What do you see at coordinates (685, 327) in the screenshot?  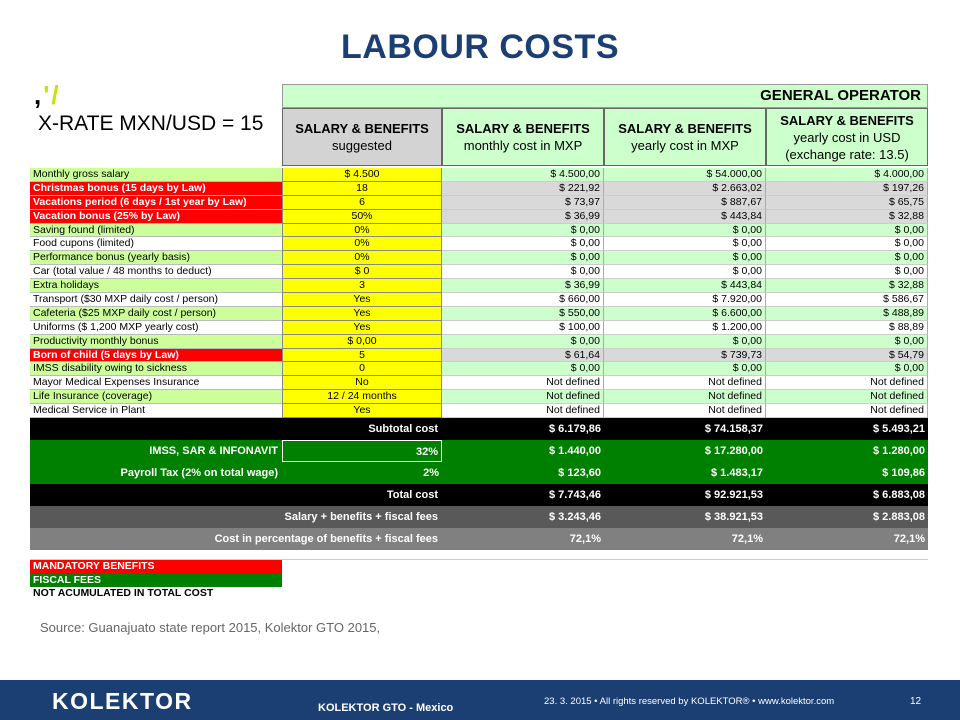 I see `row-yearly: $ 1.200,00` at bounding box center [685, 327].